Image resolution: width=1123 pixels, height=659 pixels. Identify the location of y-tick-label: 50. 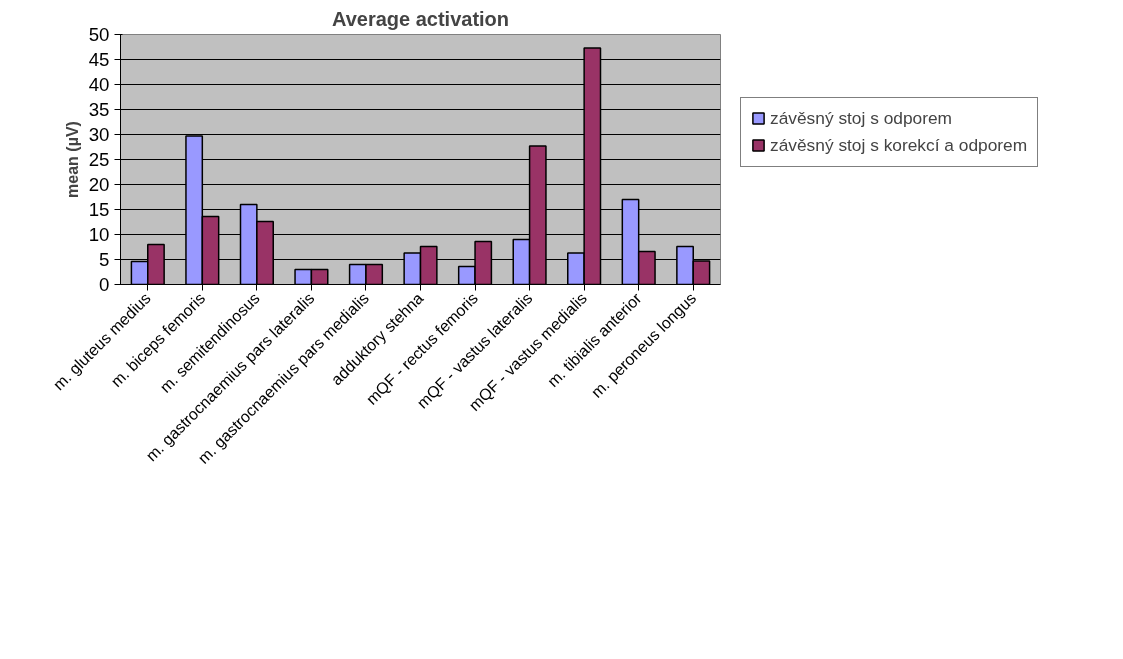
(99, 34).